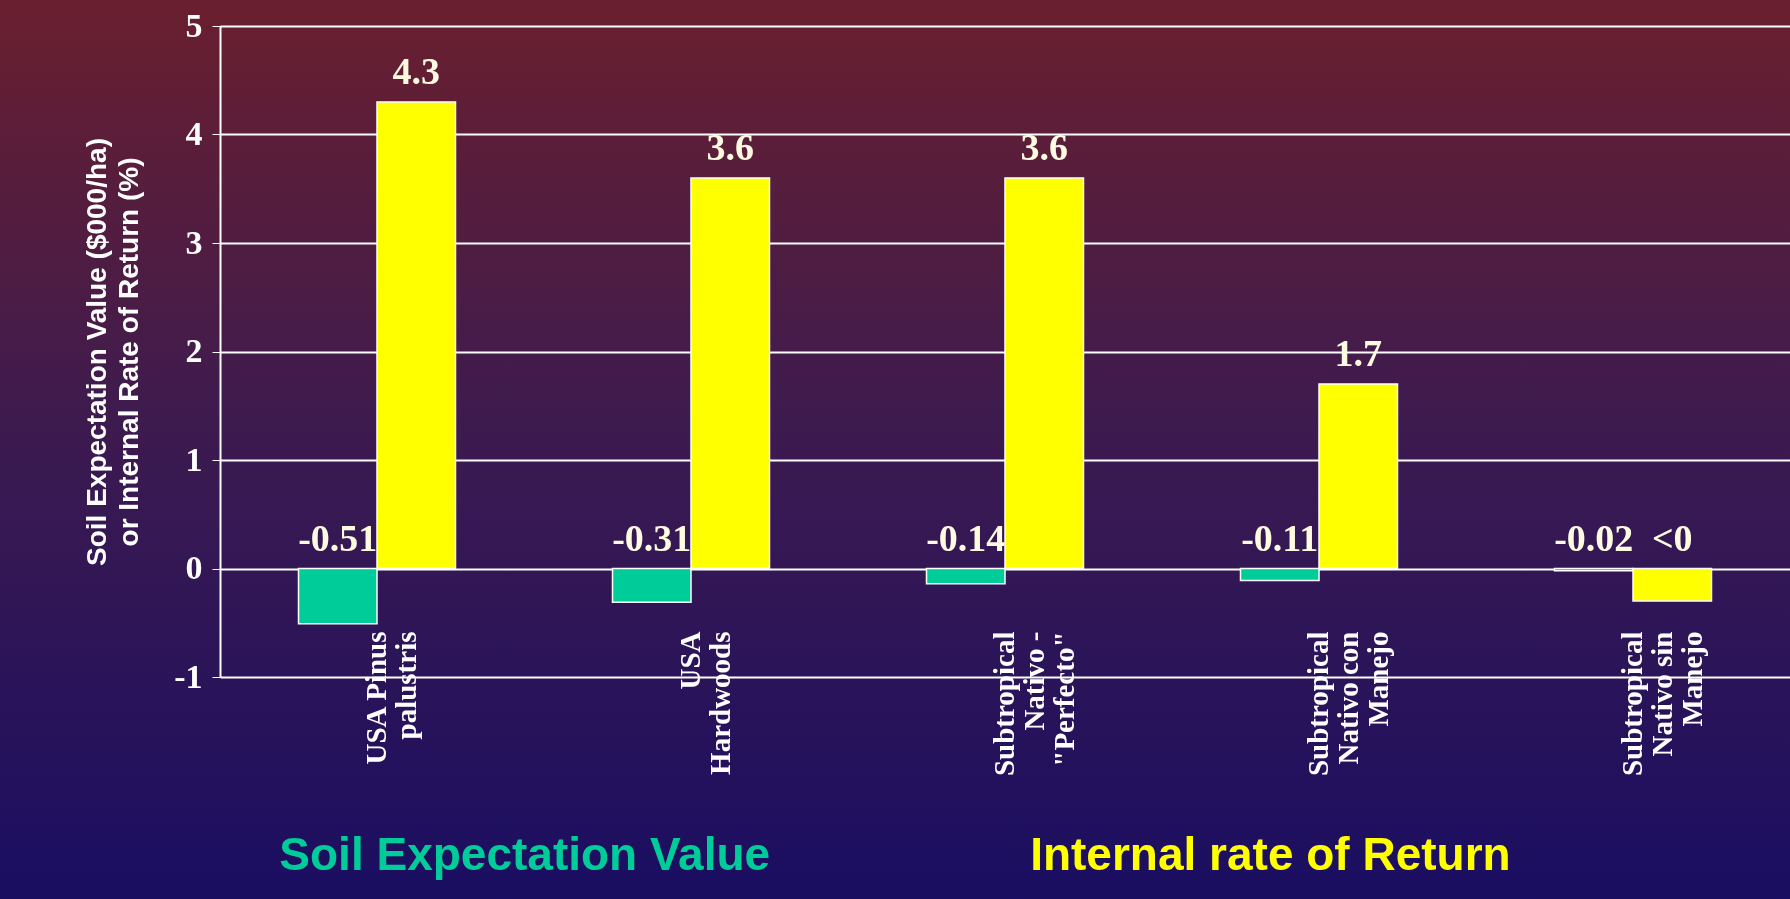  Describe the element at coordinates (1662, 704) in the screenshot. I see `x-tick-label: Subtropical Nativo sin Manejo` at that location.